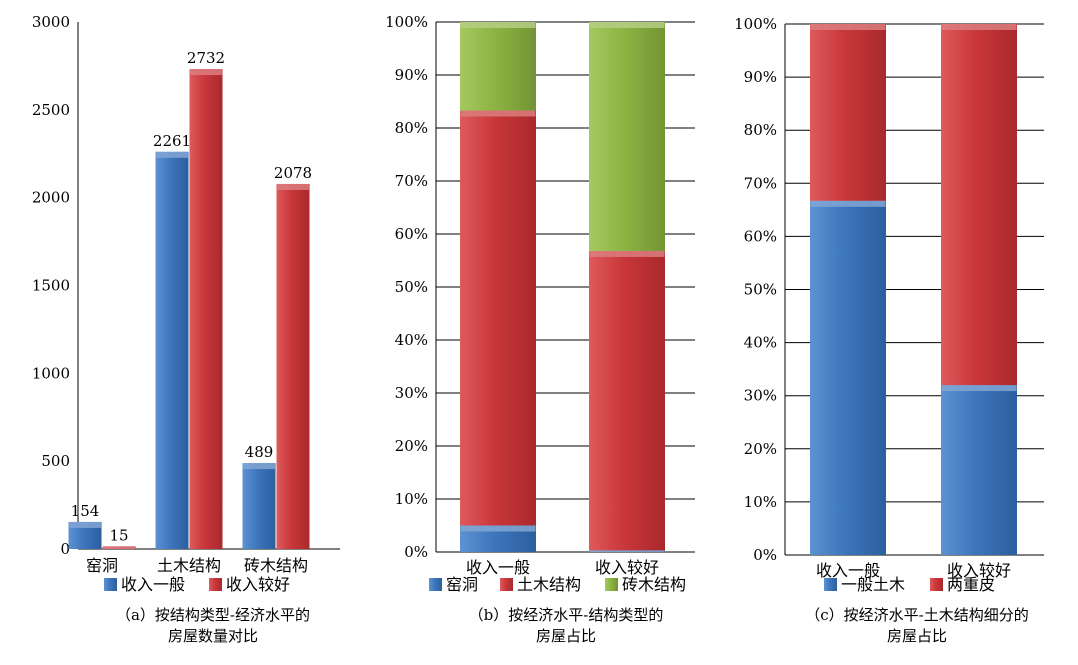 The image size is (1078, 665). Describe the element at coordinates (873, 584) in the screenshot. I see `legend-label: 一般土木` at that location.